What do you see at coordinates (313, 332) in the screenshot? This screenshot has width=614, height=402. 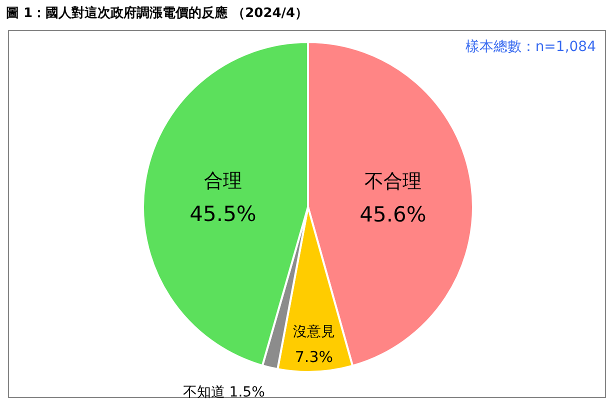 I see `slice-label: 沒意見` at bounding box center [313, 332].